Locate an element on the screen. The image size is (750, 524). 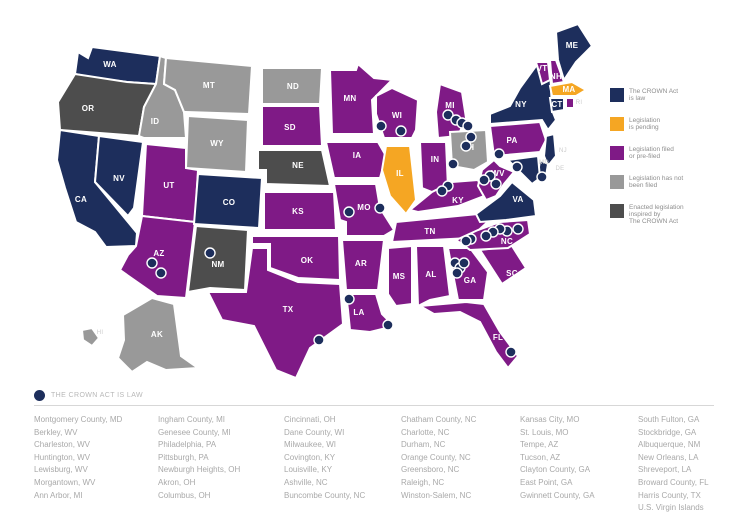
state-nd is located at coordinates (292, 86).